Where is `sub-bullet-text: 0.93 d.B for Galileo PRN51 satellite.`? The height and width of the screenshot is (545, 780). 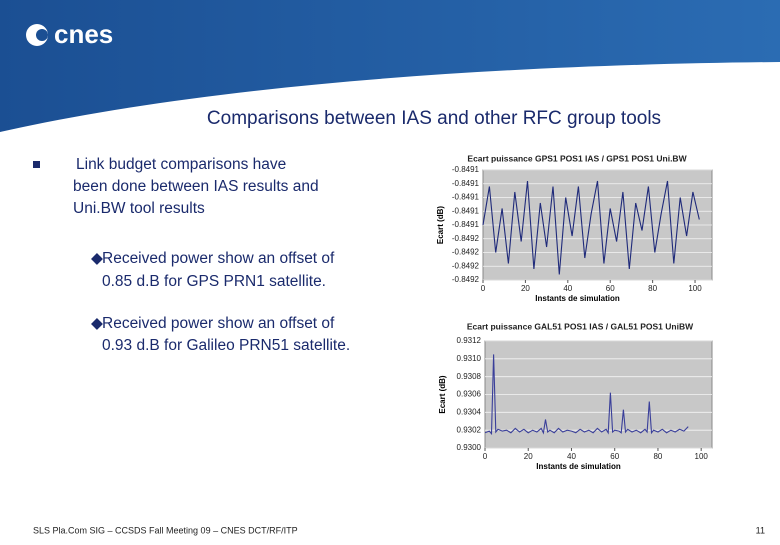 sub-bullet-text: 0.93 d.B for Galileo PRN51 satellite. is located at coordinates (226, 345).